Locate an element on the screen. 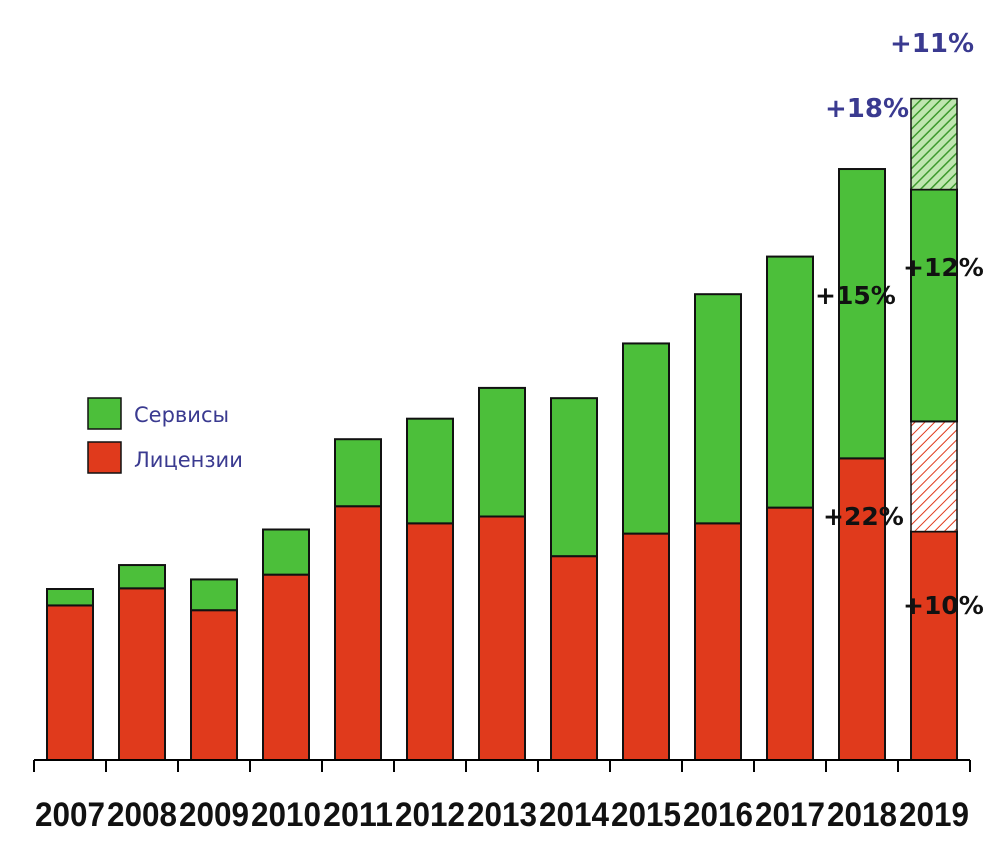 The height and width of the screenshot is (846, 1000). bar-licenses-2010 is located at coordinates (286, 667).